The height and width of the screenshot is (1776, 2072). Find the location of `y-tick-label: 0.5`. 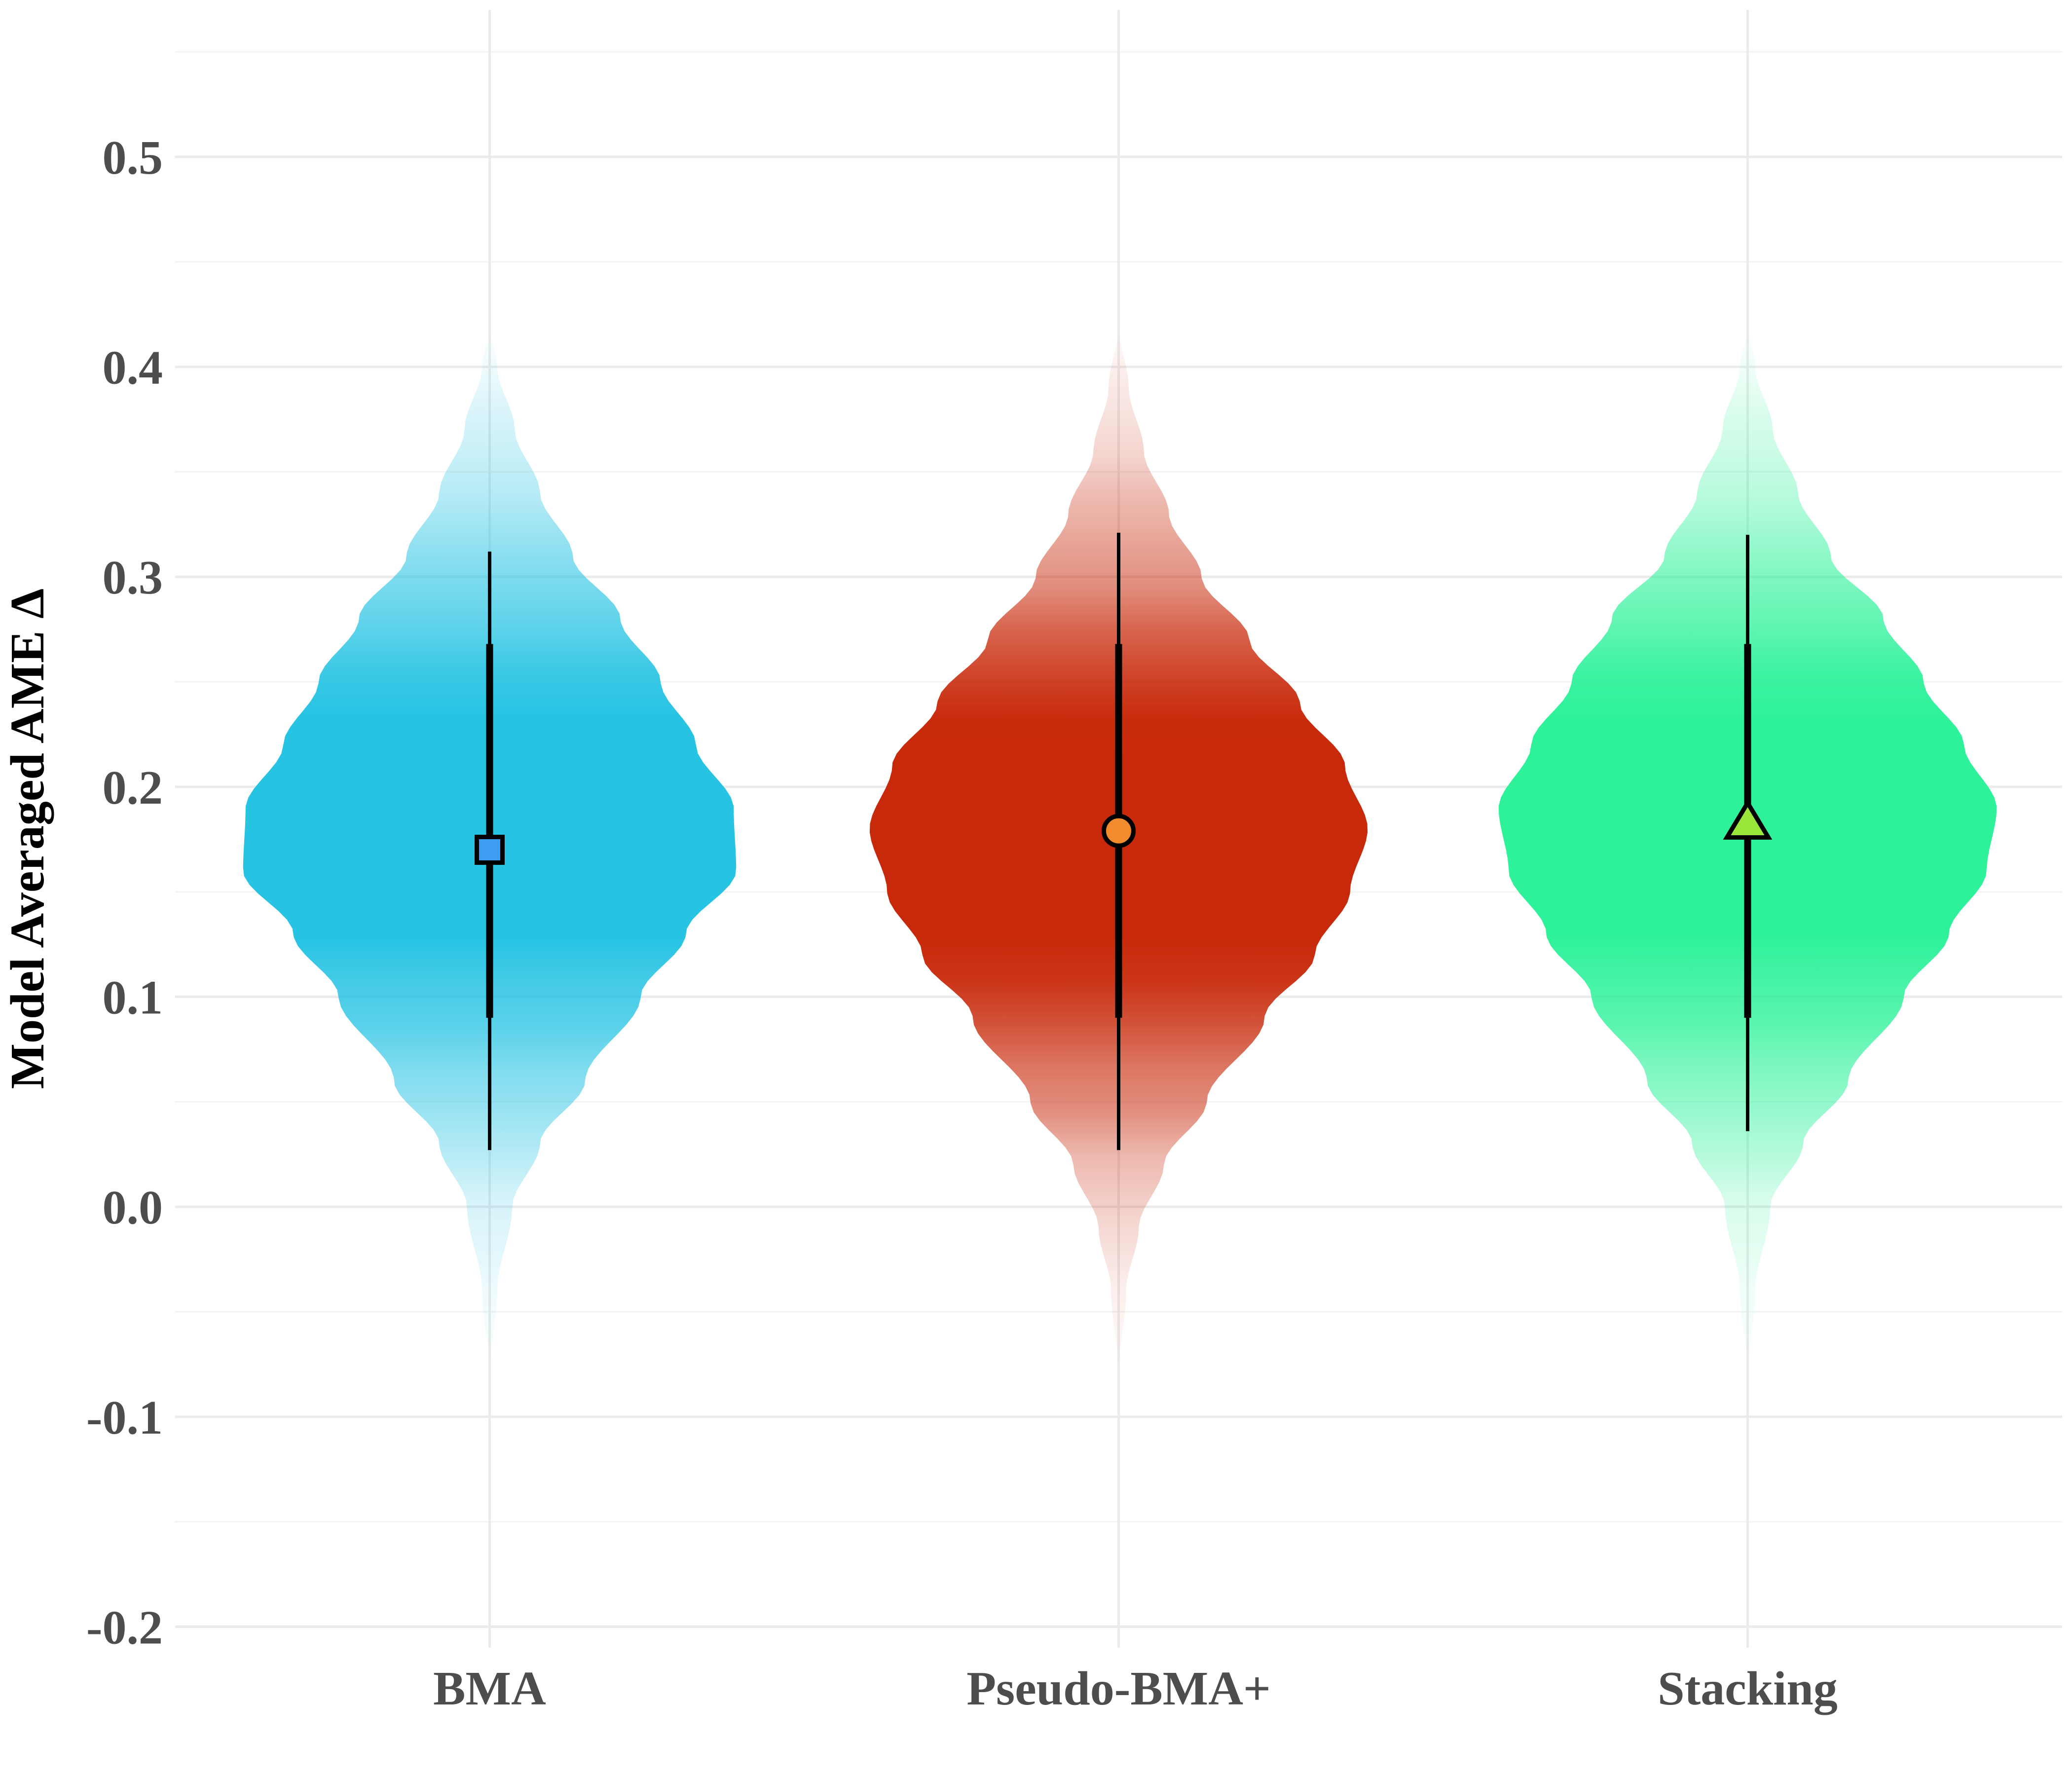

y-tick-label: 0.5 is located at coordinates (133, 158).